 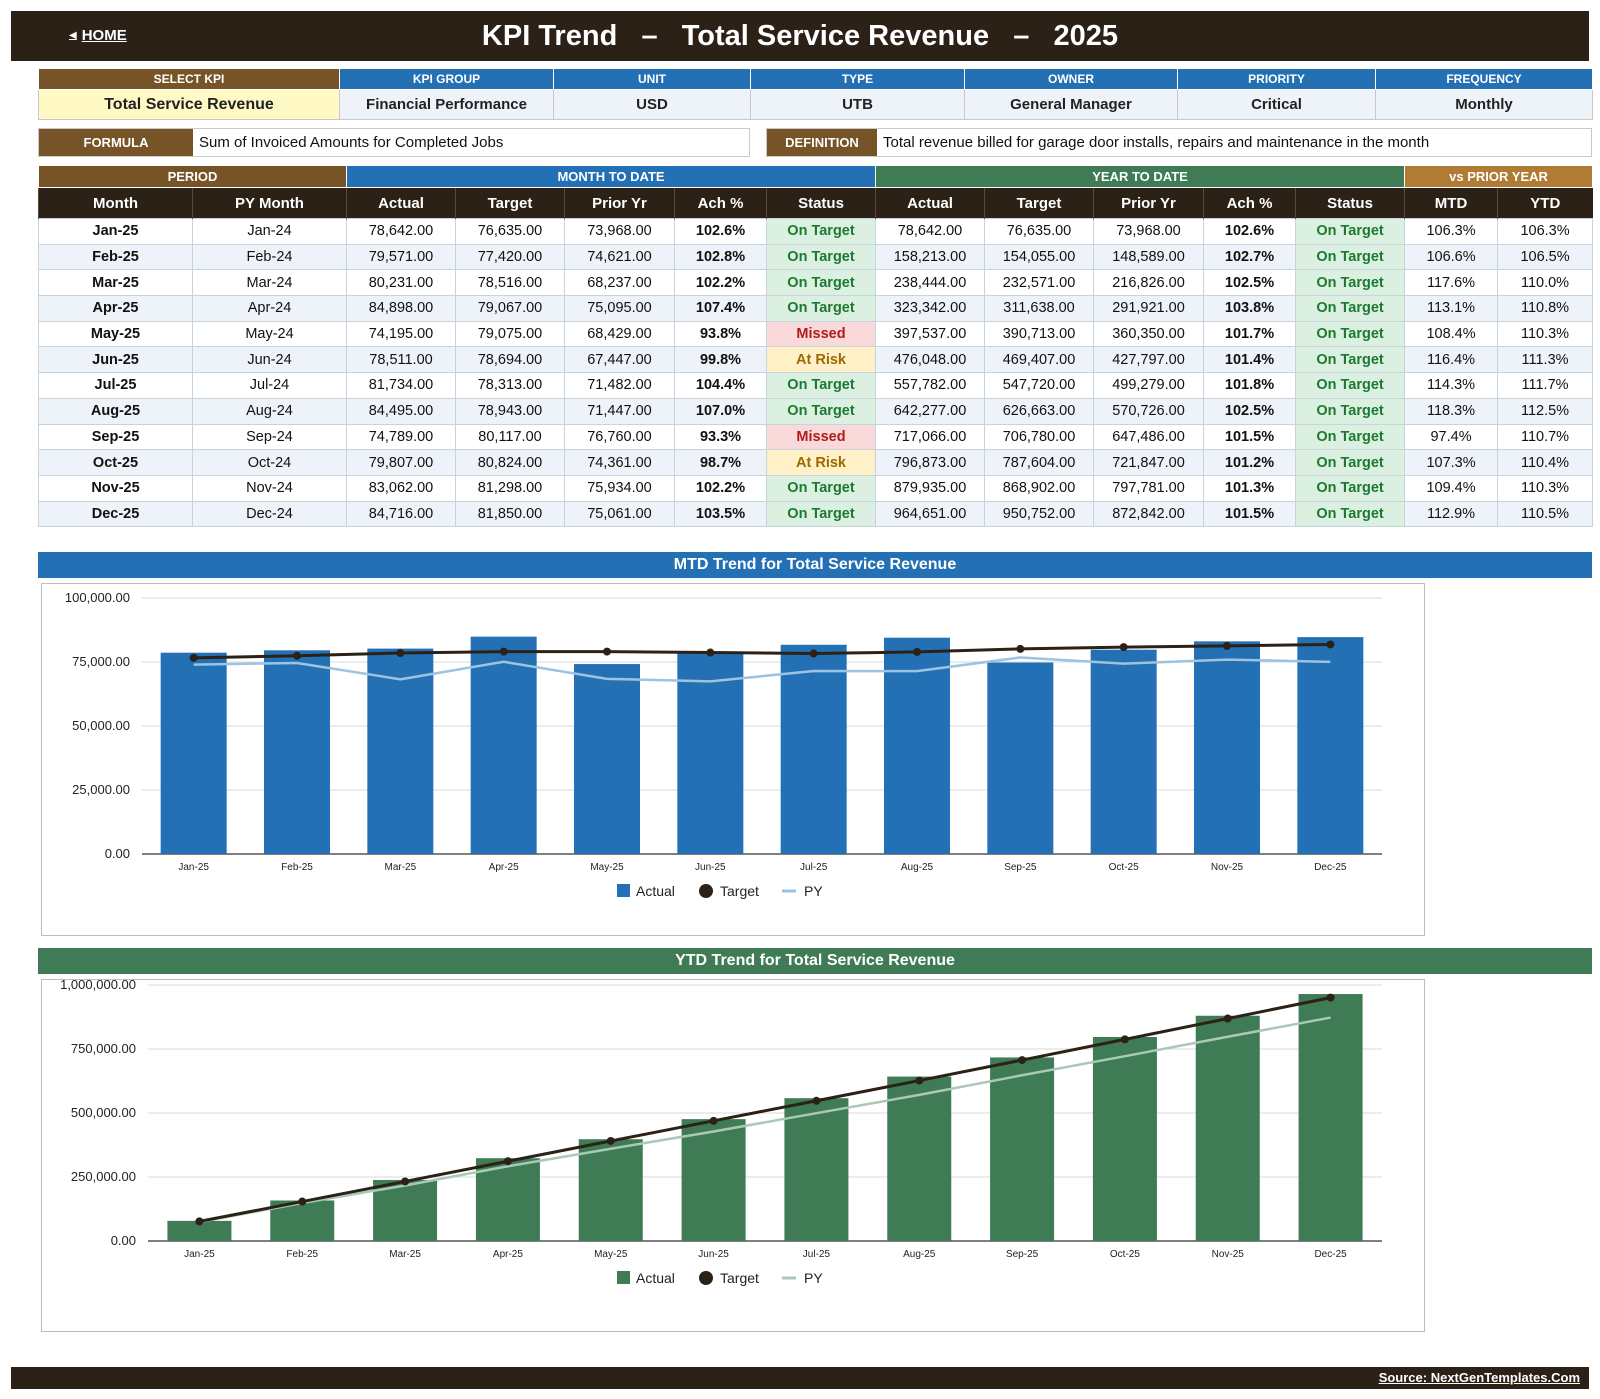 What do you see at coordinates (510, 231) in the screenshot?
I see `table-cell: 76,635.00` at bounding box center [510, 231].